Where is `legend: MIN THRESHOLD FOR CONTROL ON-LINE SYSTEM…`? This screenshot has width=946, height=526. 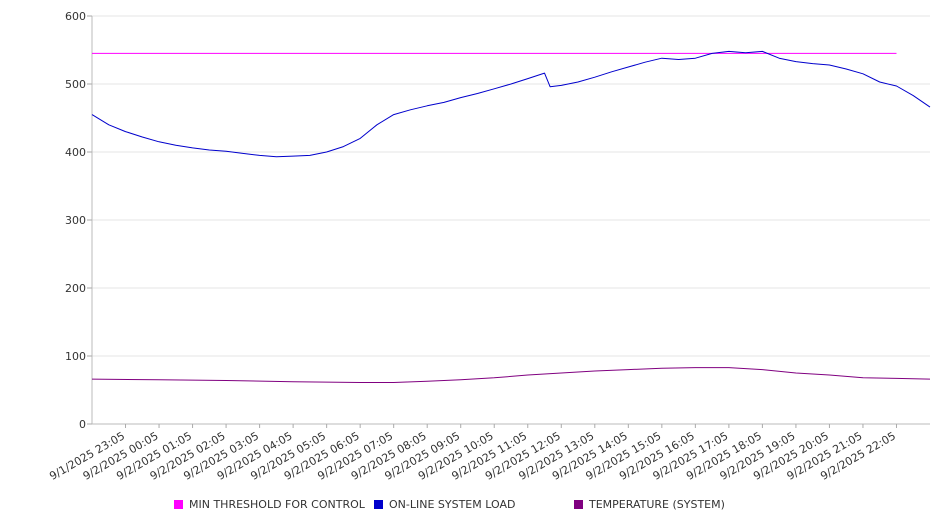 legend: MIN THRESHOLD FOR CONTROL ON-LINE SYSTEM… is located at coordinates (473, 506).